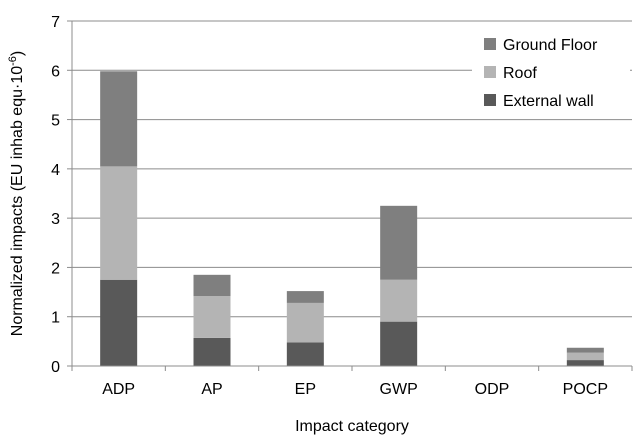 The height and width of the screenshot is (439, 643). Describe the element at coordinates (55, 268) in the screenshot. I see `y-tick-label: 2` at that location.